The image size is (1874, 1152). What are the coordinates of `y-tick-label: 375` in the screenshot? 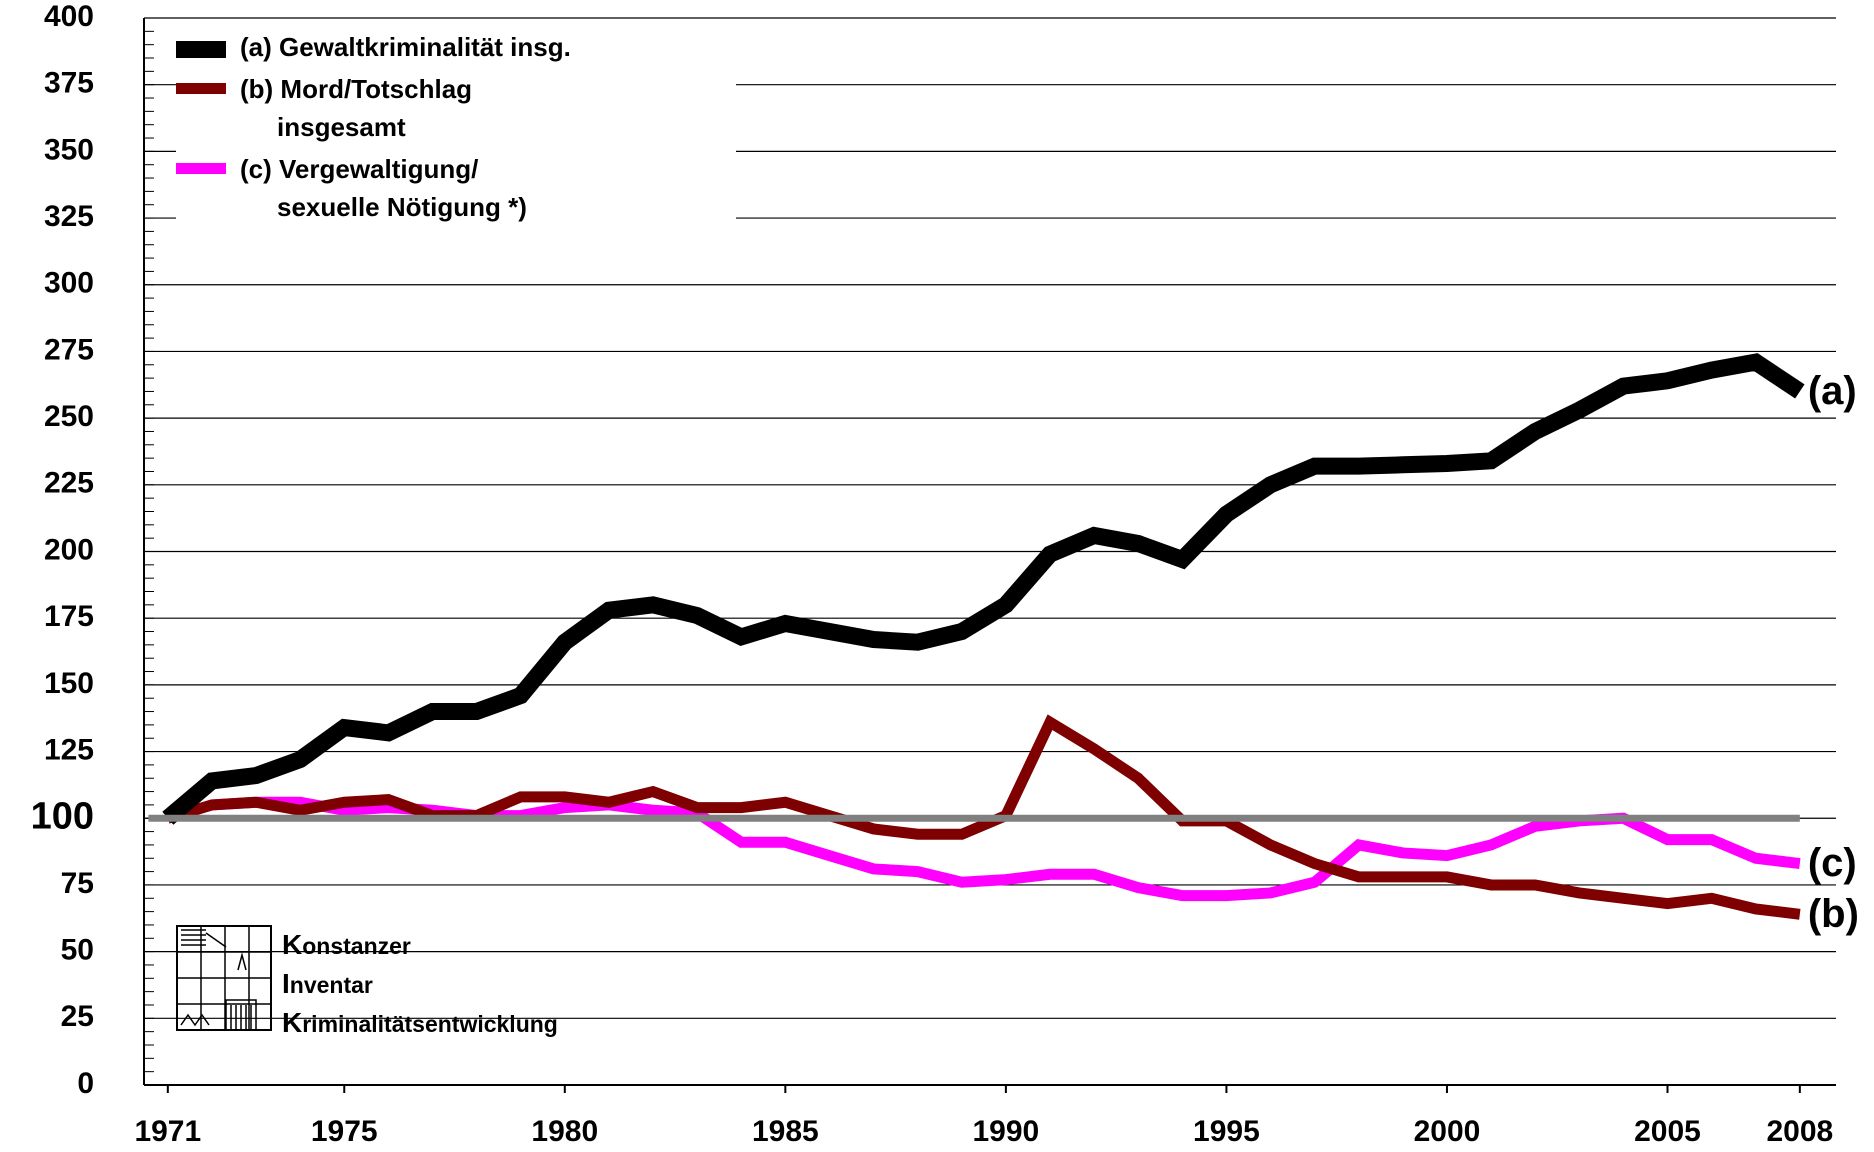 It's located at (69, 83).